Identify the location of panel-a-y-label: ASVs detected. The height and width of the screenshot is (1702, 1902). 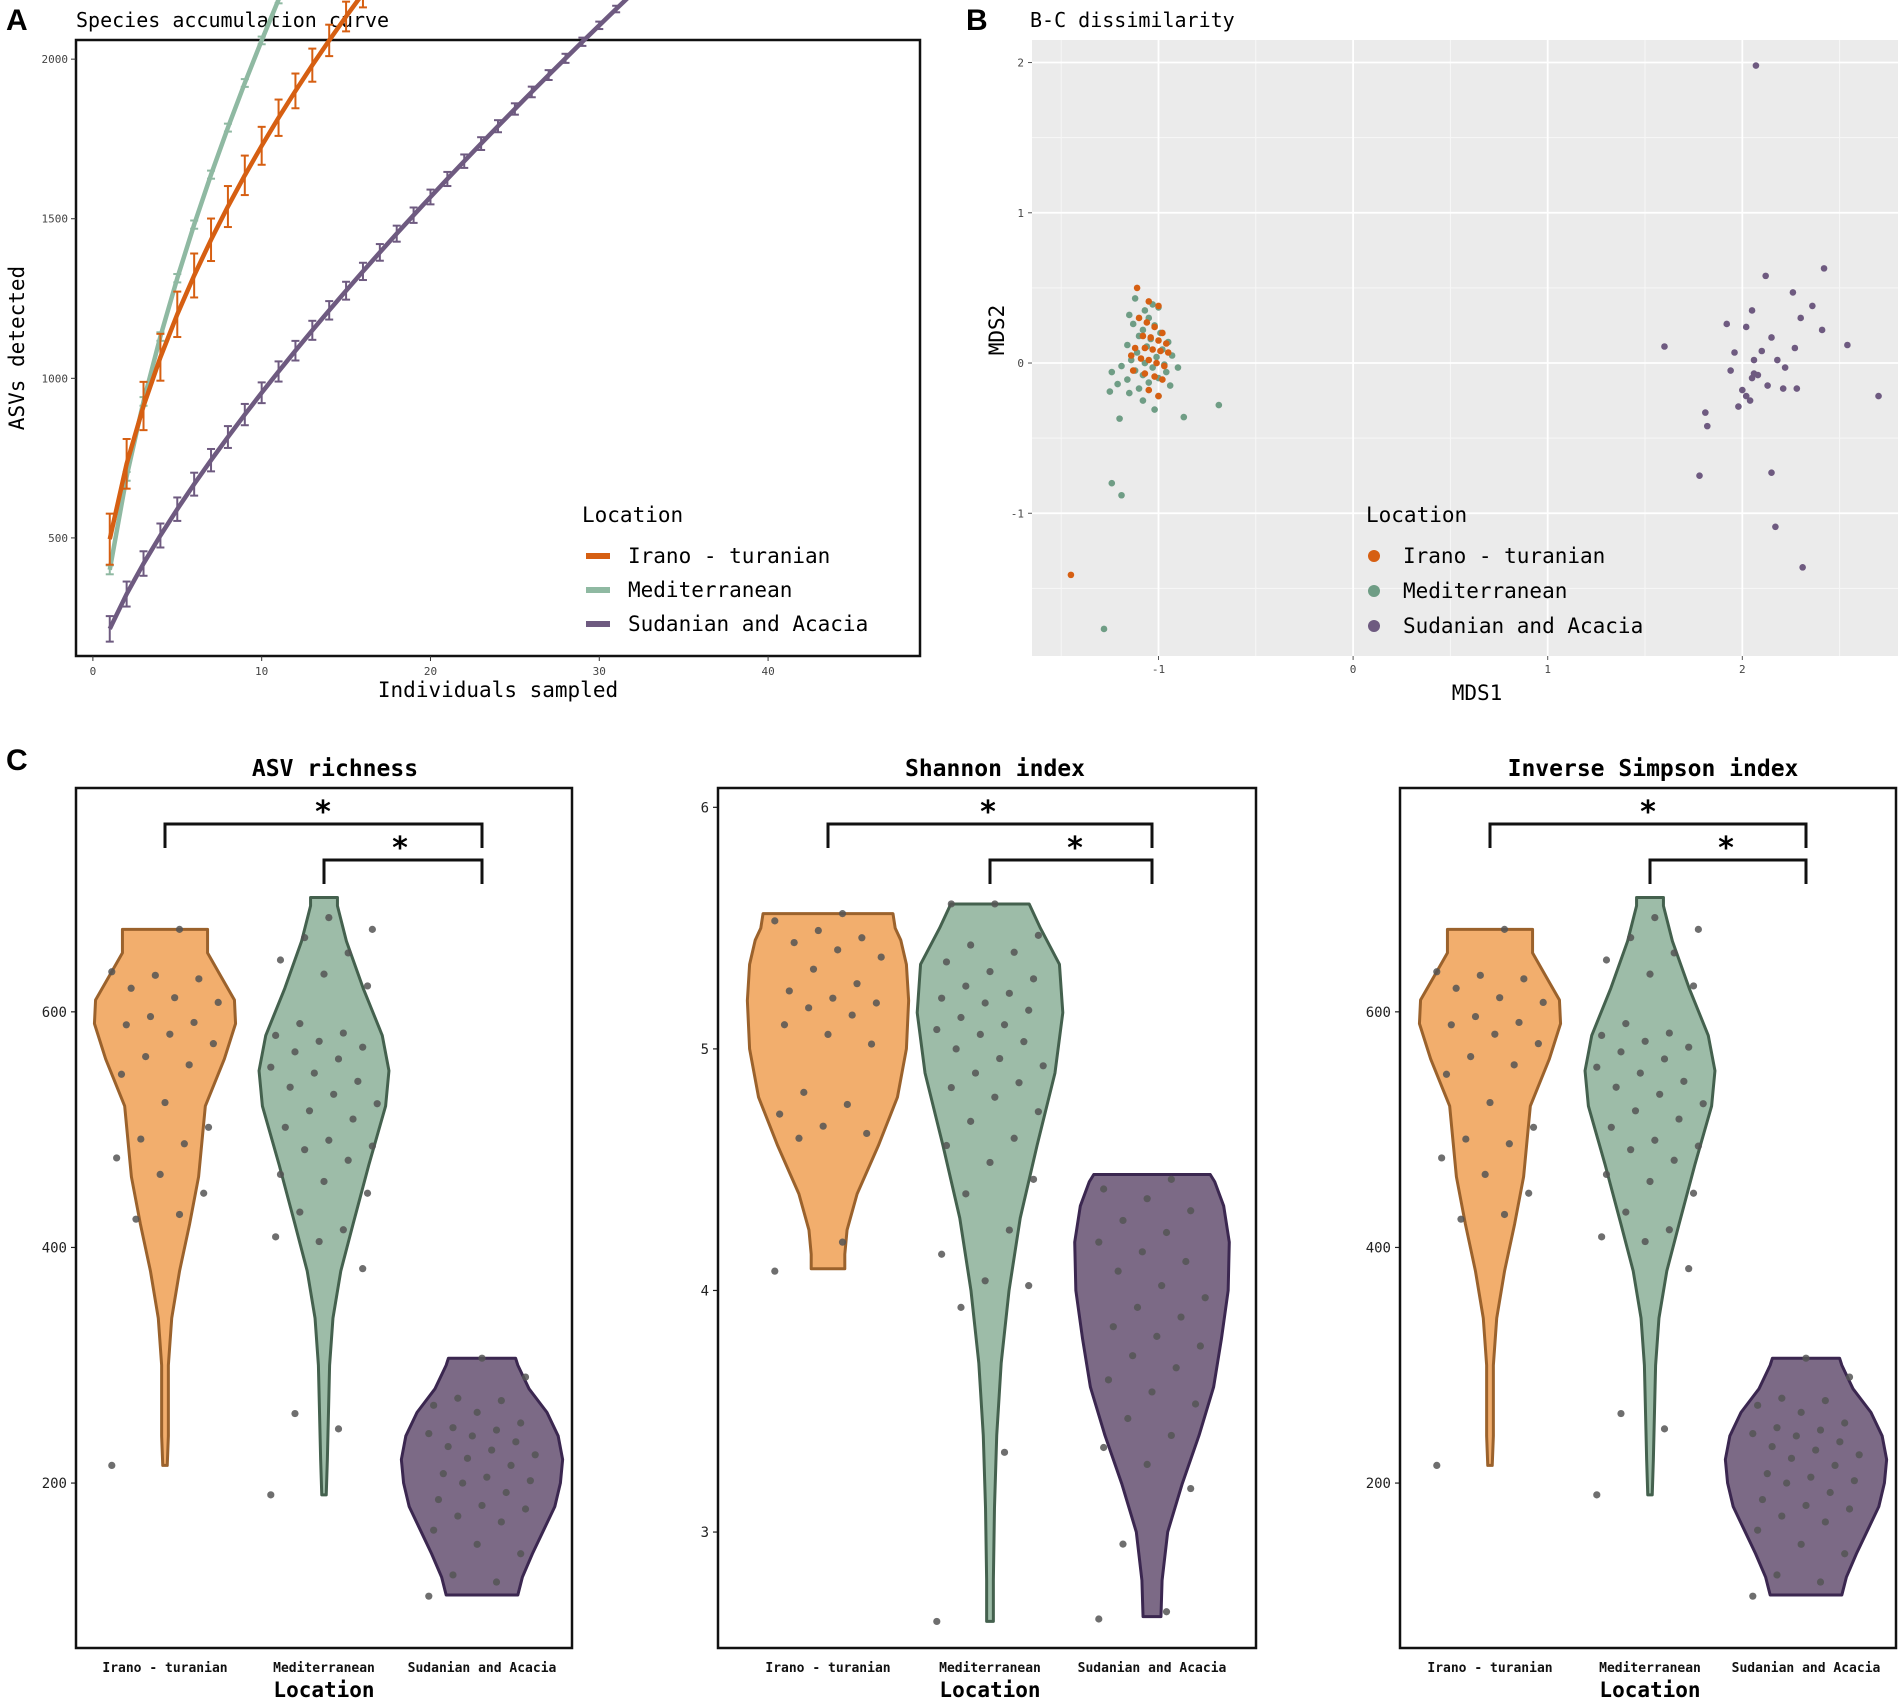
(17, 348).